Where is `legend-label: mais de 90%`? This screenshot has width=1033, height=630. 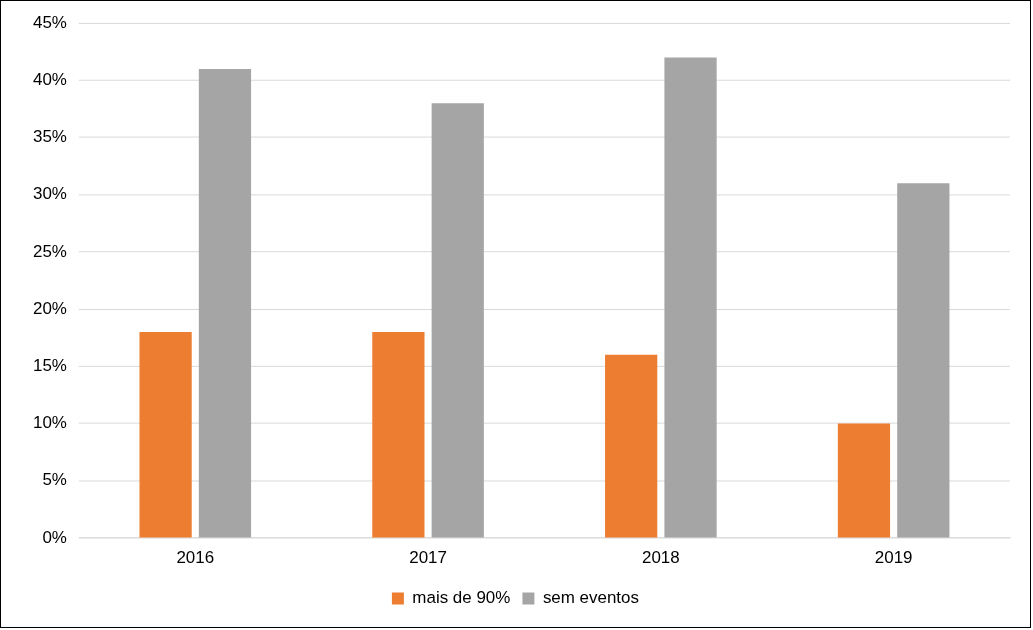 legend-label: mais de 90% is located at coordinates (461, 598).